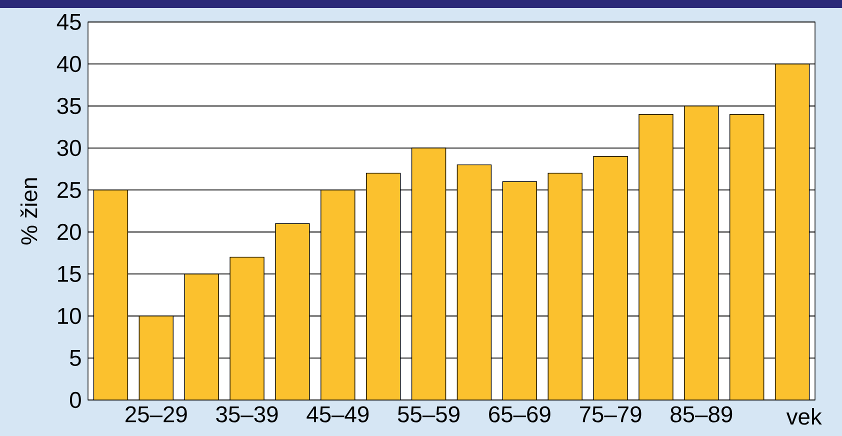 This screenshot has height=436, width=842. What do you see at coordinates (75, 358) in the screenshot?
I see `y-tick-label: 5` at bounding box center [75, 358].